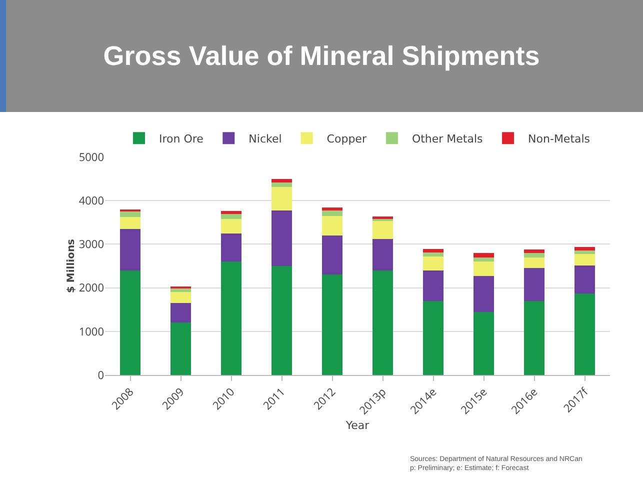 This screenshot has height=491, width=643. Describe the element at coordinates (91, 157) in the screenshot. I see `y-tick-label: 5000` at that location.